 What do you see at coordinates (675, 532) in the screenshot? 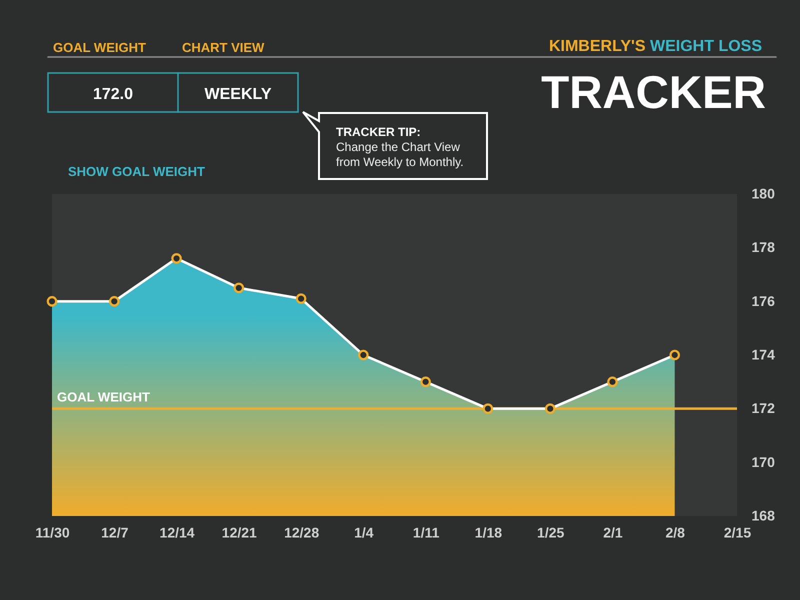
I see `x-tick-label: 2/8` at bounding box center [675, 532].